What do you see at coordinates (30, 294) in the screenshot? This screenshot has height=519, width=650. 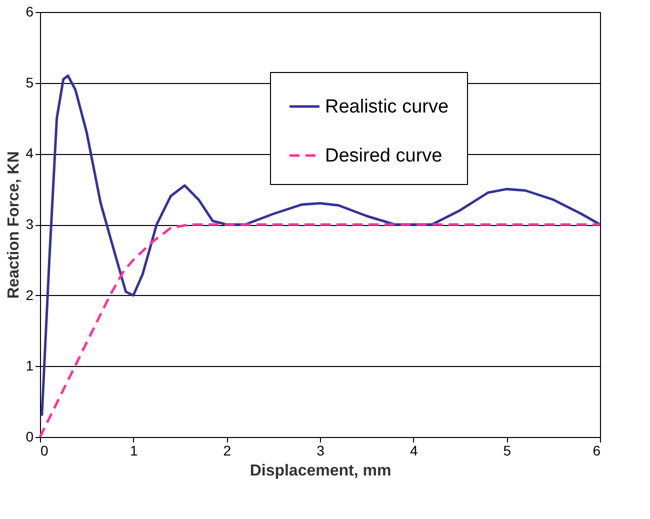 I see `y-tick-label: 2` at bounding box center [30, 294].